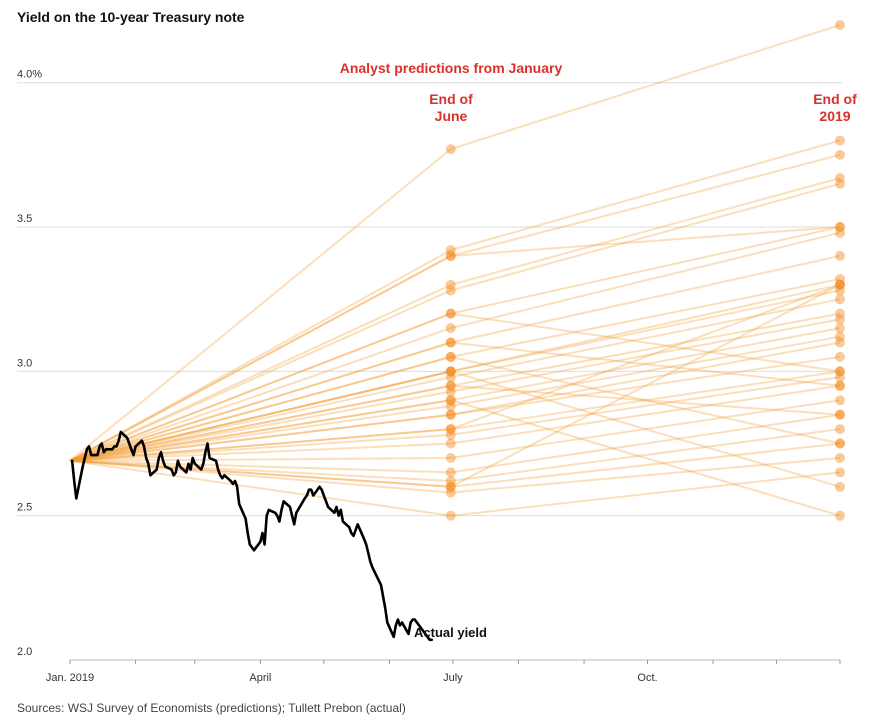 This screenshot has height=723, width=886. What do you see at coordinates (260, 678) in the screenshot?
I see `x-tick-label: April` at bounding box center [260, 678].